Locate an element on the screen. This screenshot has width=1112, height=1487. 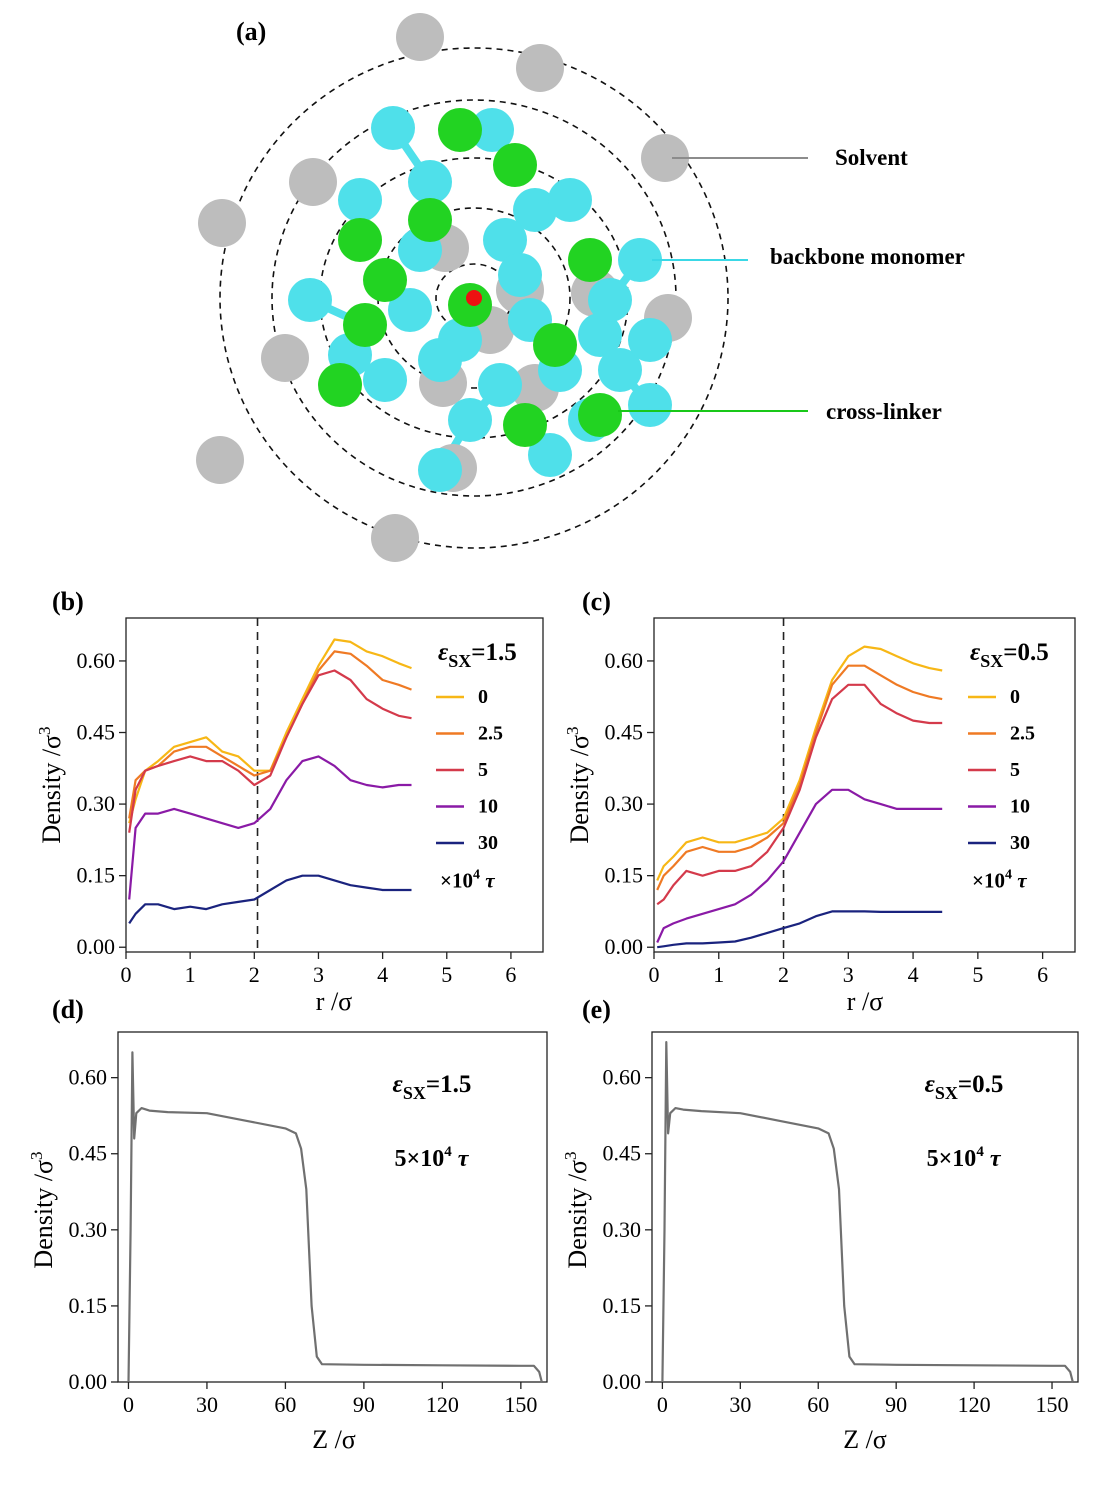
annotation-eps-value: =1.5 is located at coordinates (449, 1084).